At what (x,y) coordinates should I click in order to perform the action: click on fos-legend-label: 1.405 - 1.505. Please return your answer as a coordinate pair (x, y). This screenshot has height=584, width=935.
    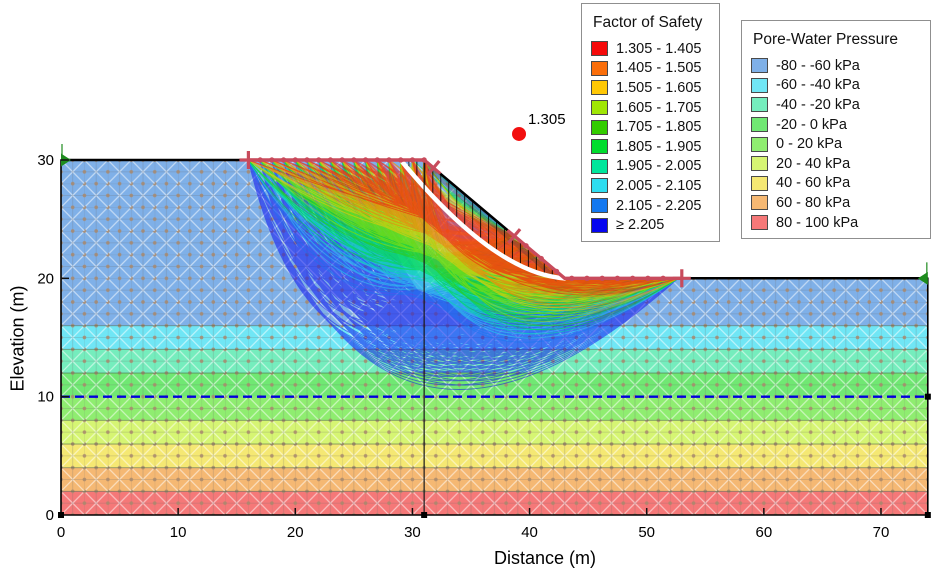
    Looking at the image, I should click on (659, 68).